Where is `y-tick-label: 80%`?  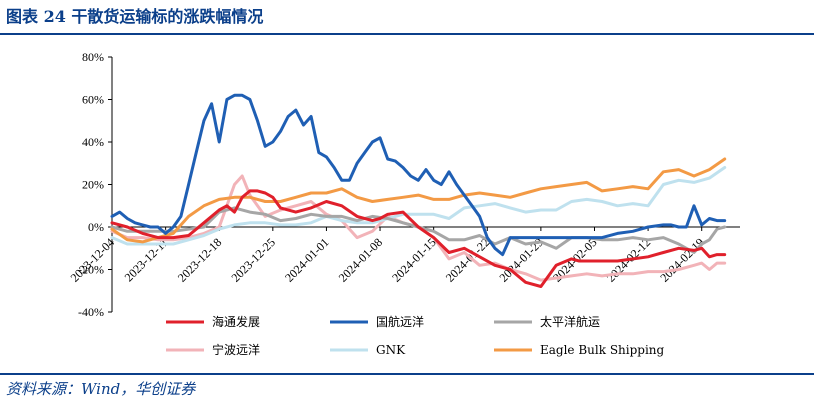
y-tick-label: 80% is located at coordinates (93, 57).